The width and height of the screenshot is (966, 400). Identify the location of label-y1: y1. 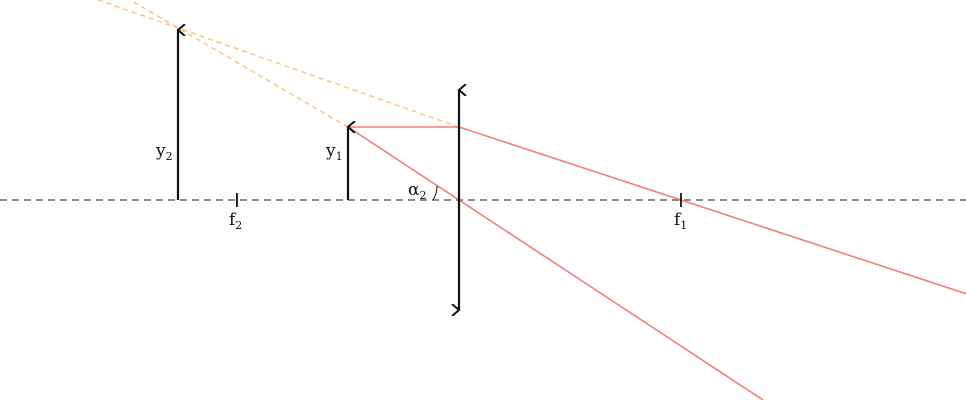
(334, 152).